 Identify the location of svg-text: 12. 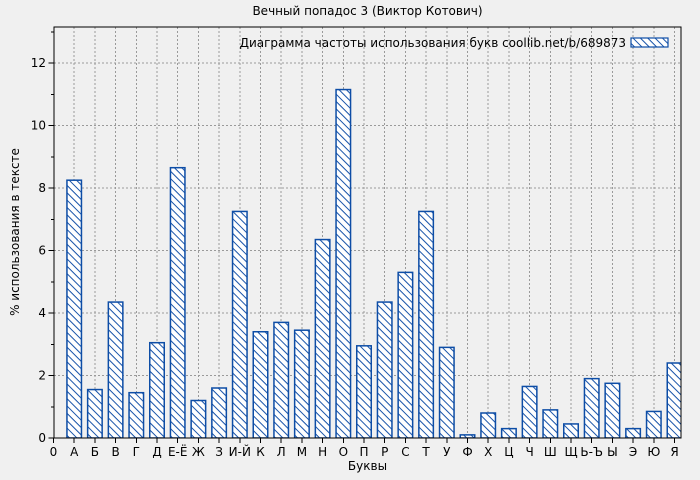
(38, 63).